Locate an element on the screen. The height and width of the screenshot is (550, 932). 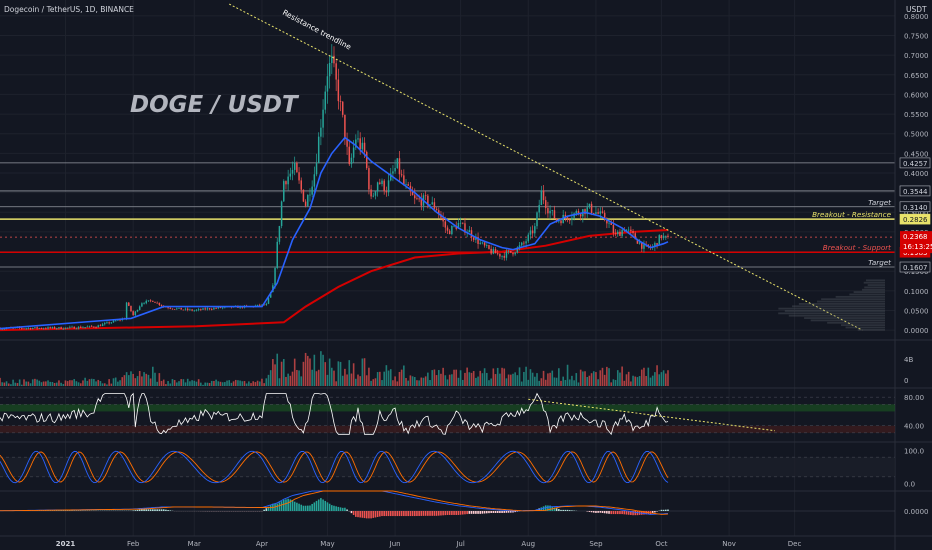
rsi-trendline is located at coordinates (652, 415).